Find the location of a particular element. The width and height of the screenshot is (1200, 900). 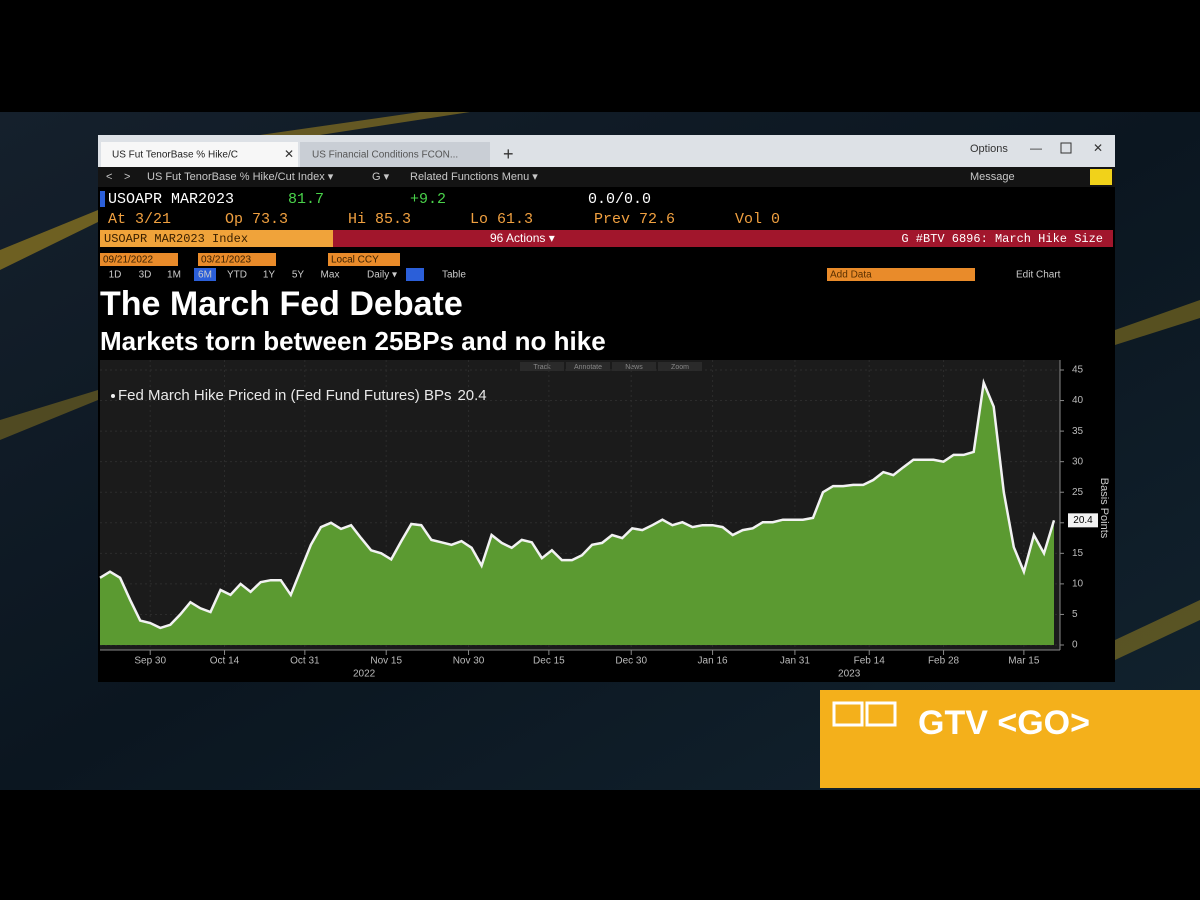

period-button: 1D is located at coordinates (115, 275).